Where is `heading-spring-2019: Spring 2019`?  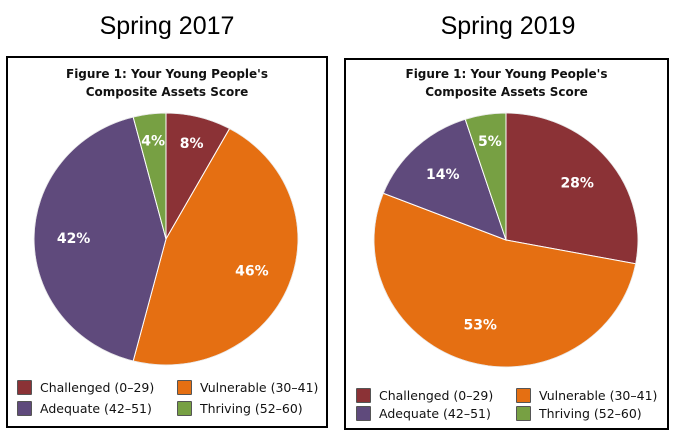 heading-spring-2019: Spring 2019 is located at coordinates (508, 26).